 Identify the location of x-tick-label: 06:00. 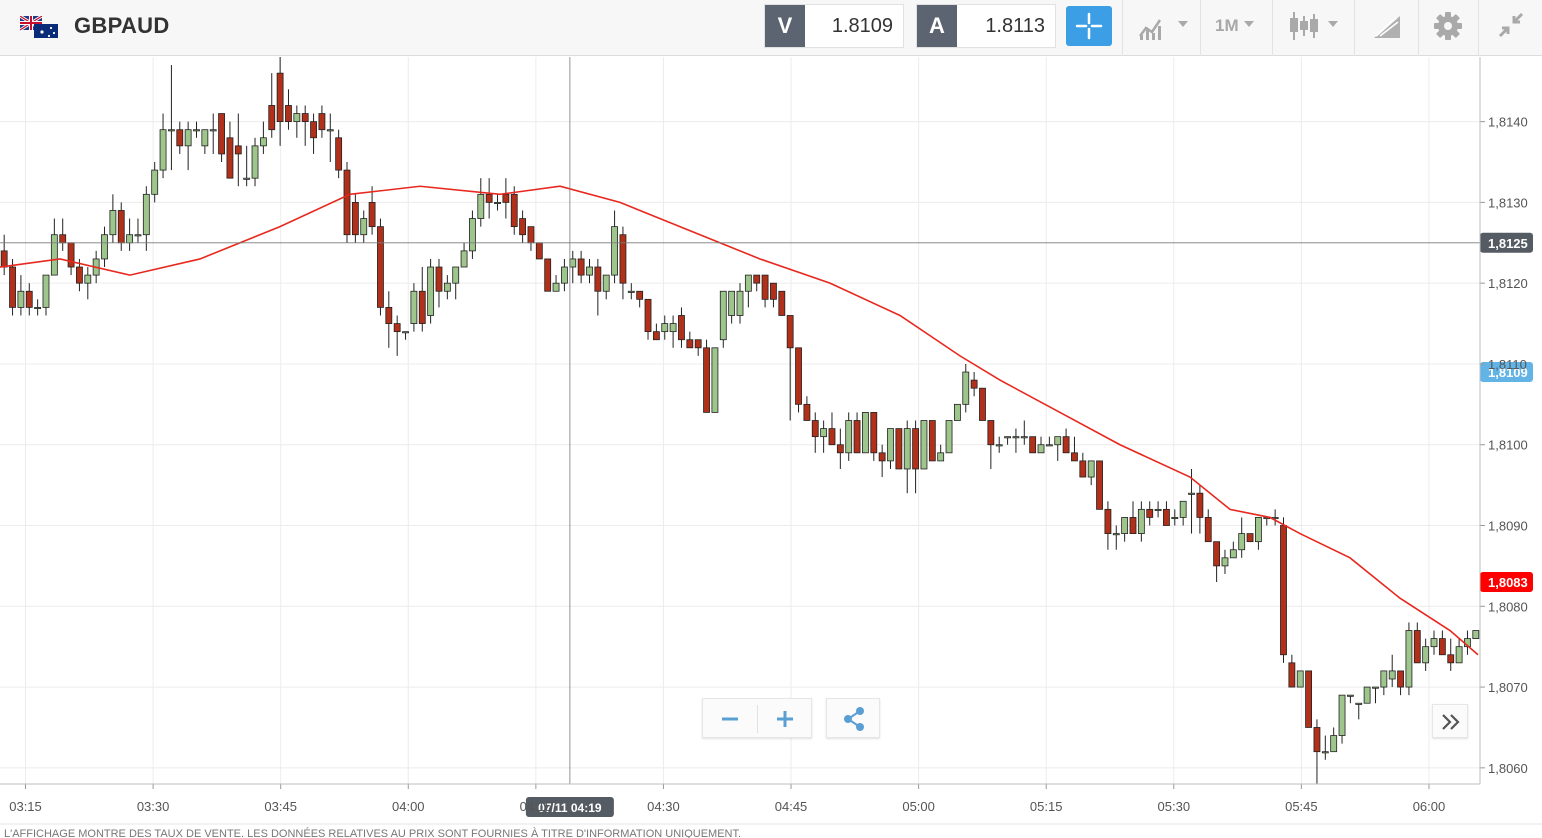
(1429, 806).